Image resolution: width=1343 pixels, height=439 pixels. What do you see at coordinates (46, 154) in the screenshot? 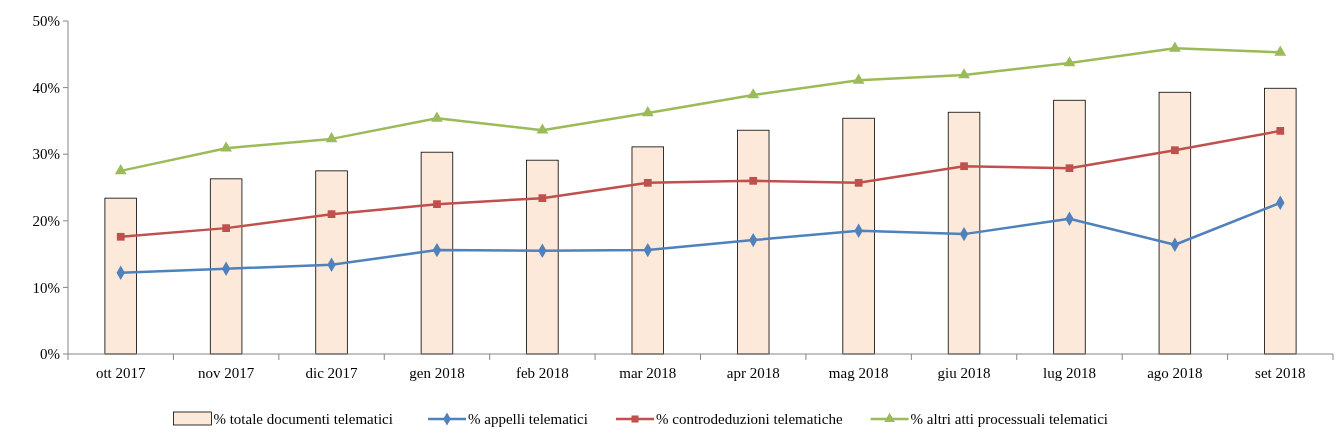
I see `y-tick-label: 30%` at bounding box center [46, 154].